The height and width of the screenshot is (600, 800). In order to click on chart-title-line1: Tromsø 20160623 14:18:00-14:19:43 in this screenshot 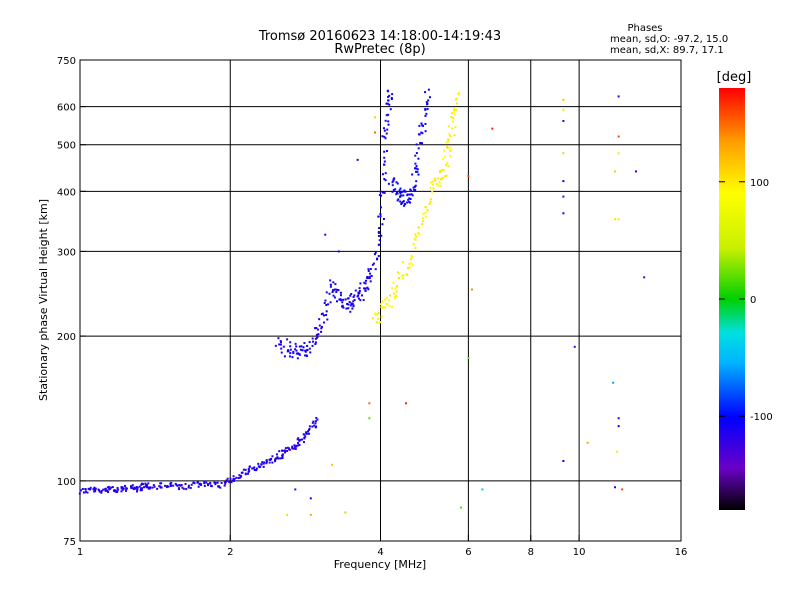, I will do `click(379, 36)`.